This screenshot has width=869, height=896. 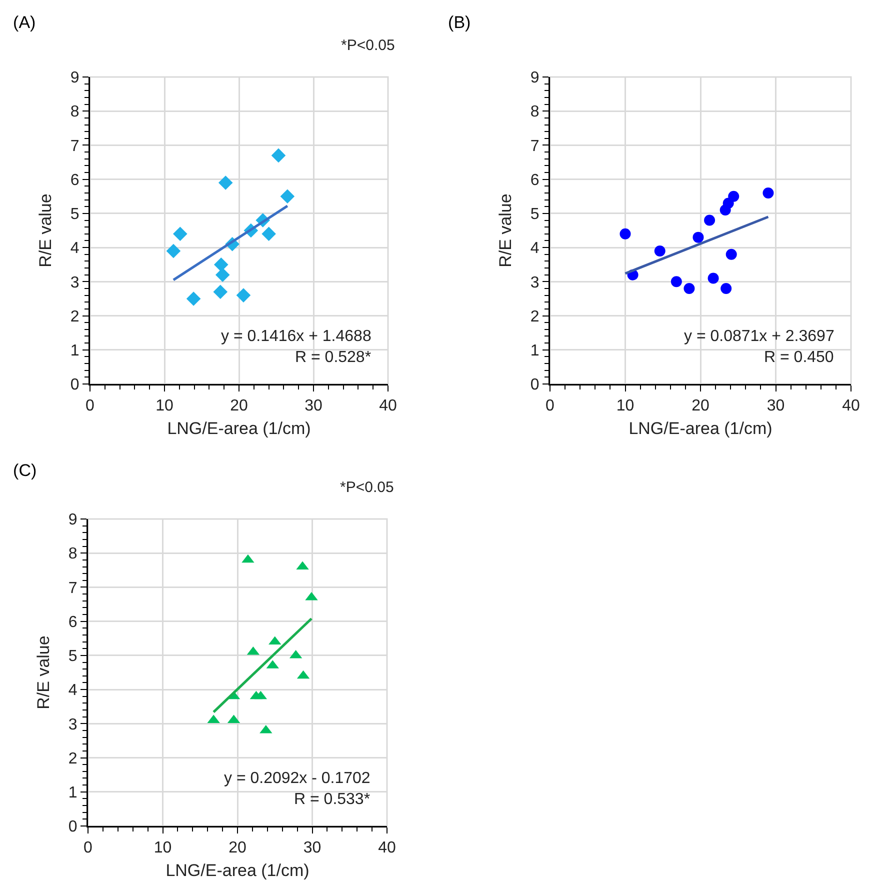 What do you see at coordinates (297, 778) in the screenshot?
I see `annotation: y = 0.2092x - 0.1702` at bounding box center [297, 778].